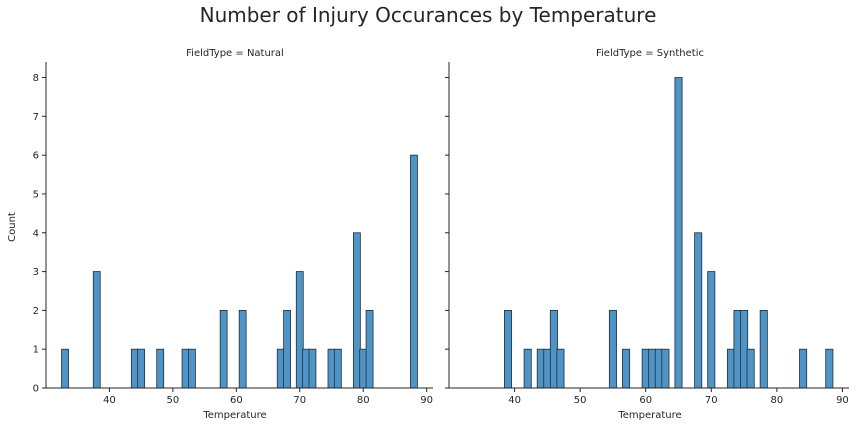  I want to click on x-tick-label-synthetic: 90, so click(842, 400).